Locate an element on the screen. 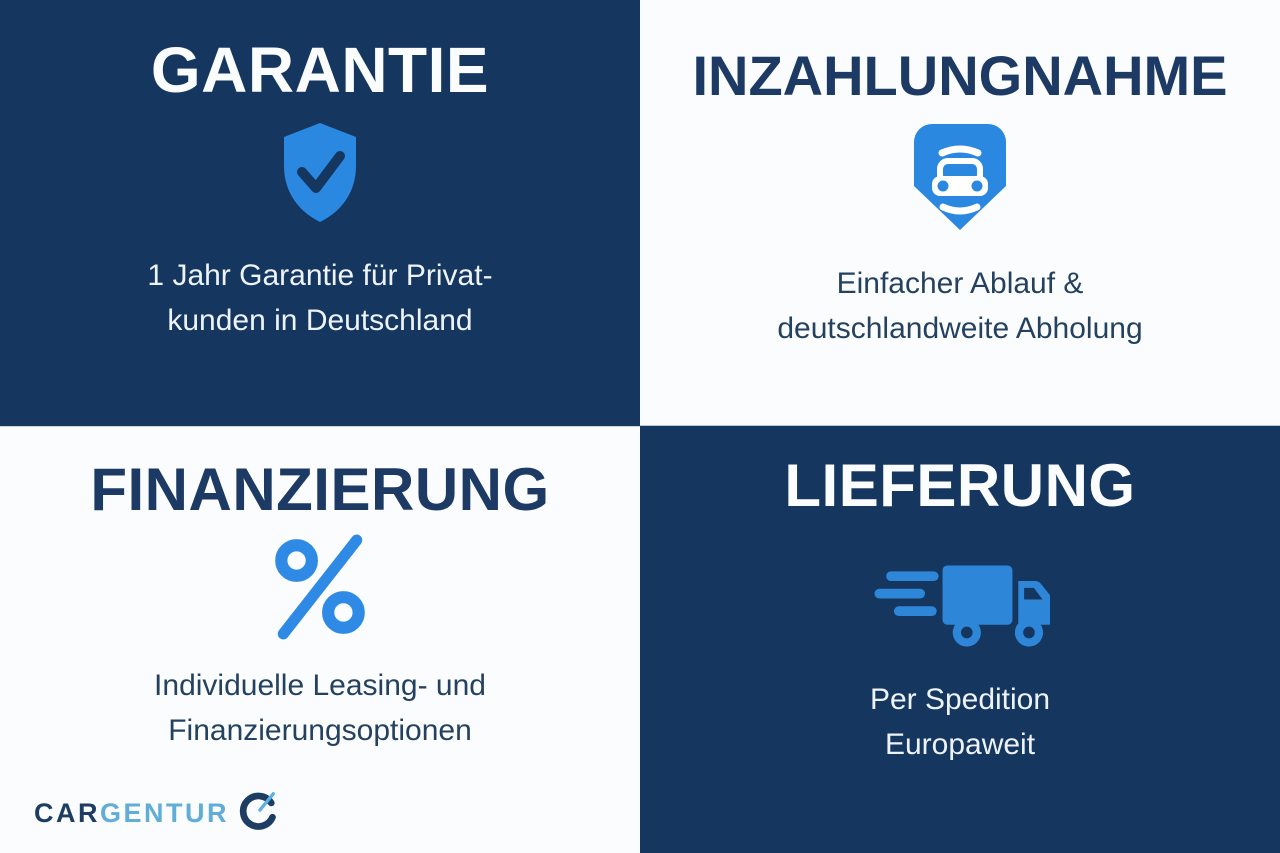  inzahlungnahme-line-2: deutschlandweite Abholung is located at coordinates (960, 328).